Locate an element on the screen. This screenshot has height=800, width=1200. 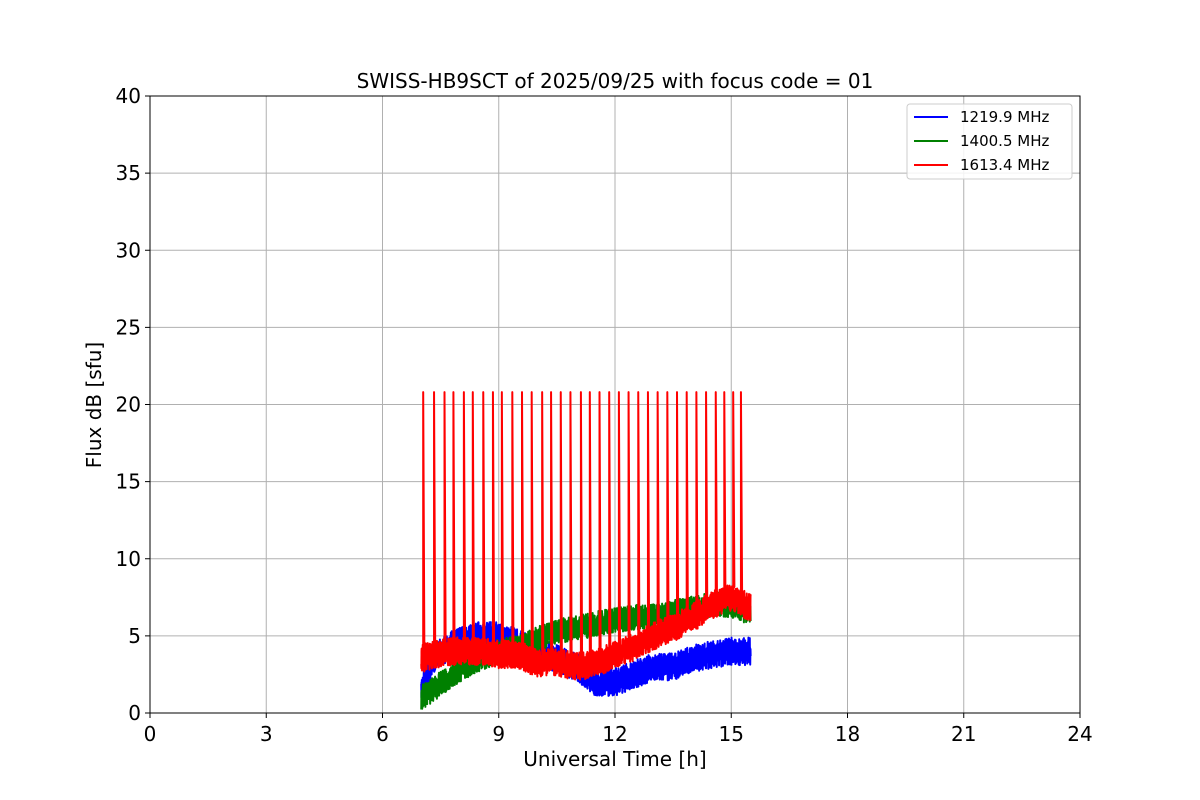
x-tick-label: 0 is located at coordinates (150, 734).